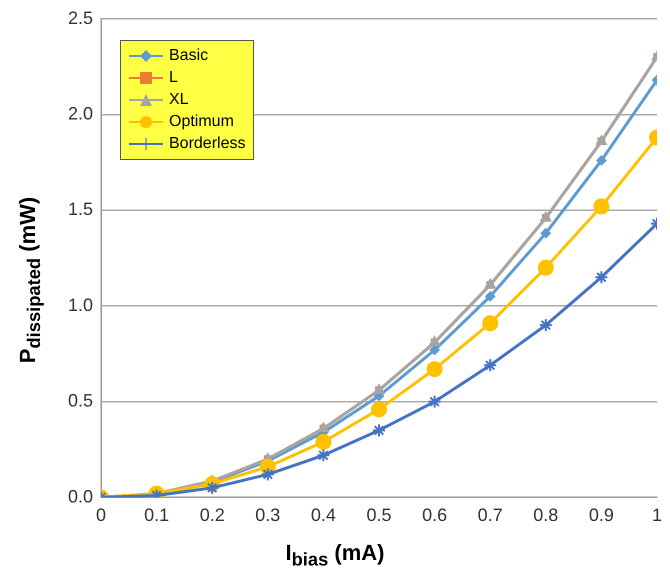 Image resolution: width=670 pixels, height=585 pixels. What do you see at coordinates (81, 496) in the screenshot?
I see `y-tick-label: 0.0` at bounding box center [81, 496].